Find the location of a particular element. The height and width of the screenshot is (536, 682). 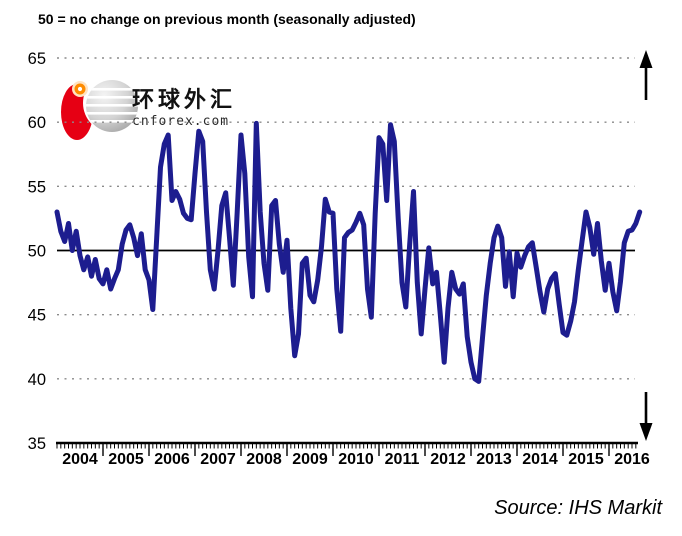

x-axis-year-label: 2004 is located at coordinates (80, 459).